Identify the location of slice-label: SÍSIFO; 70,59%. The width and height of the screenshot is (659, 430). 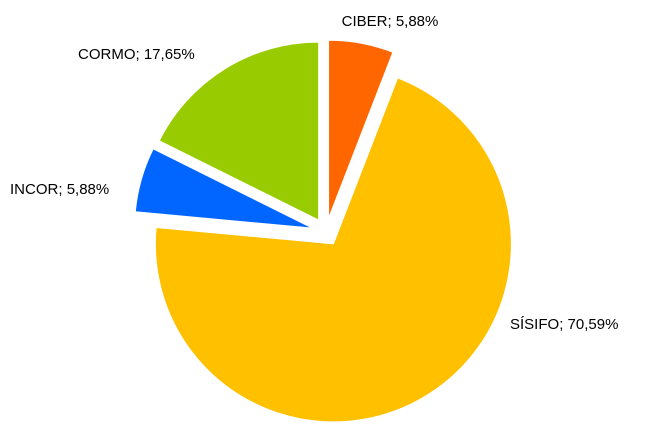
(564, 324).